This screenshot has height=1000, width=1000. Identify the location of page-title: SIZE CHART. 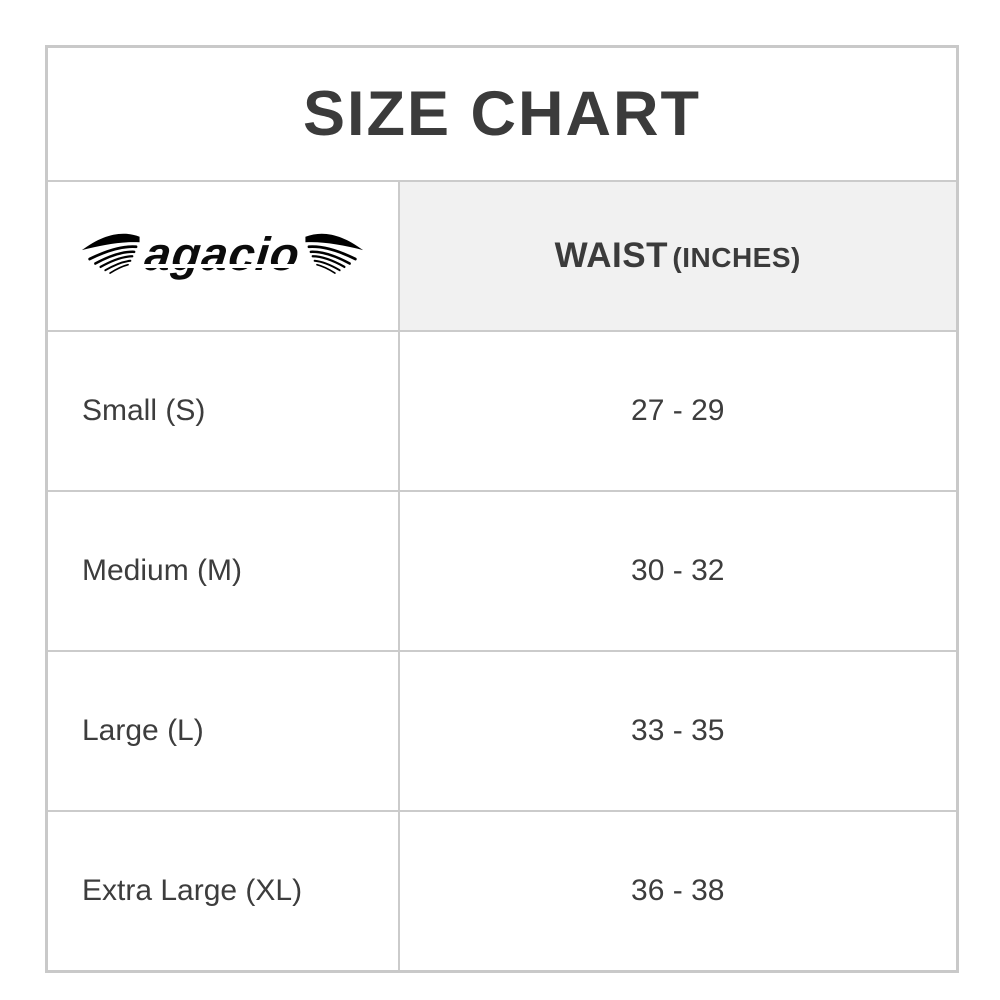
(502, 114).